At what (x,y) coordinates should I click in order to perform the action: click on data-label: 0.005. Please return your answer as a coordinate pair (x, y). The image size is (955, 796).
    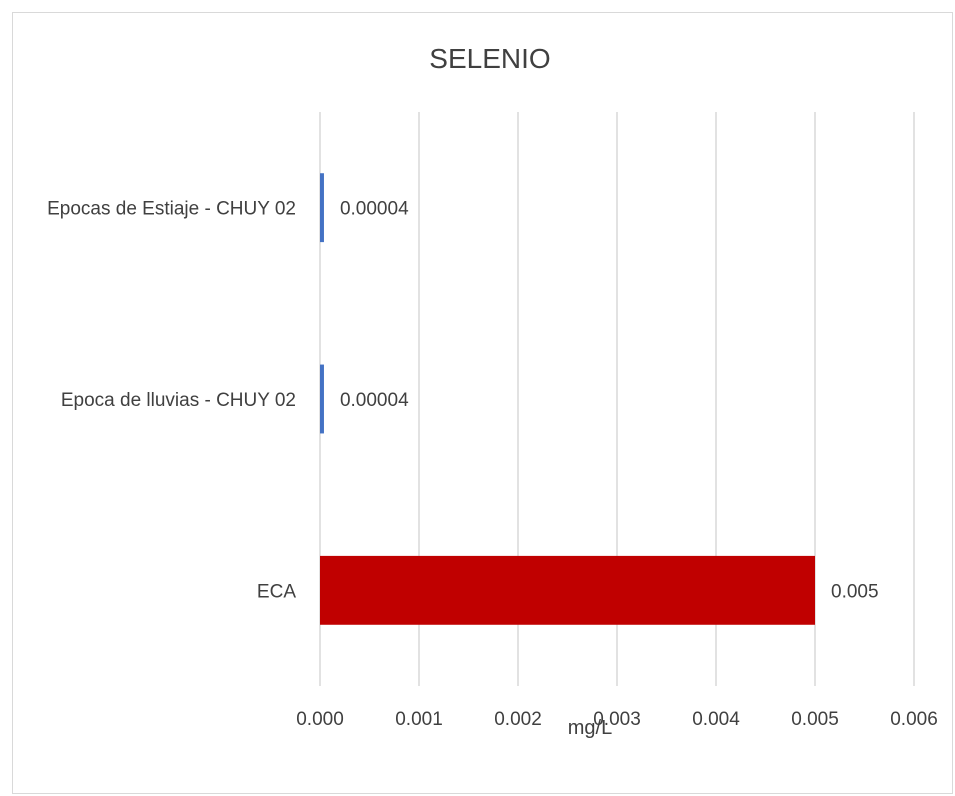
    Looking at the image, I should click on (855, 591).